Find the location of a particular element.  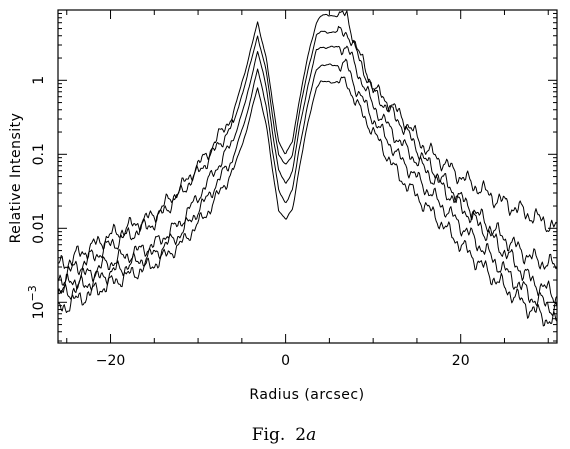

caption-number: 2 is located at coordinates (300, 435).